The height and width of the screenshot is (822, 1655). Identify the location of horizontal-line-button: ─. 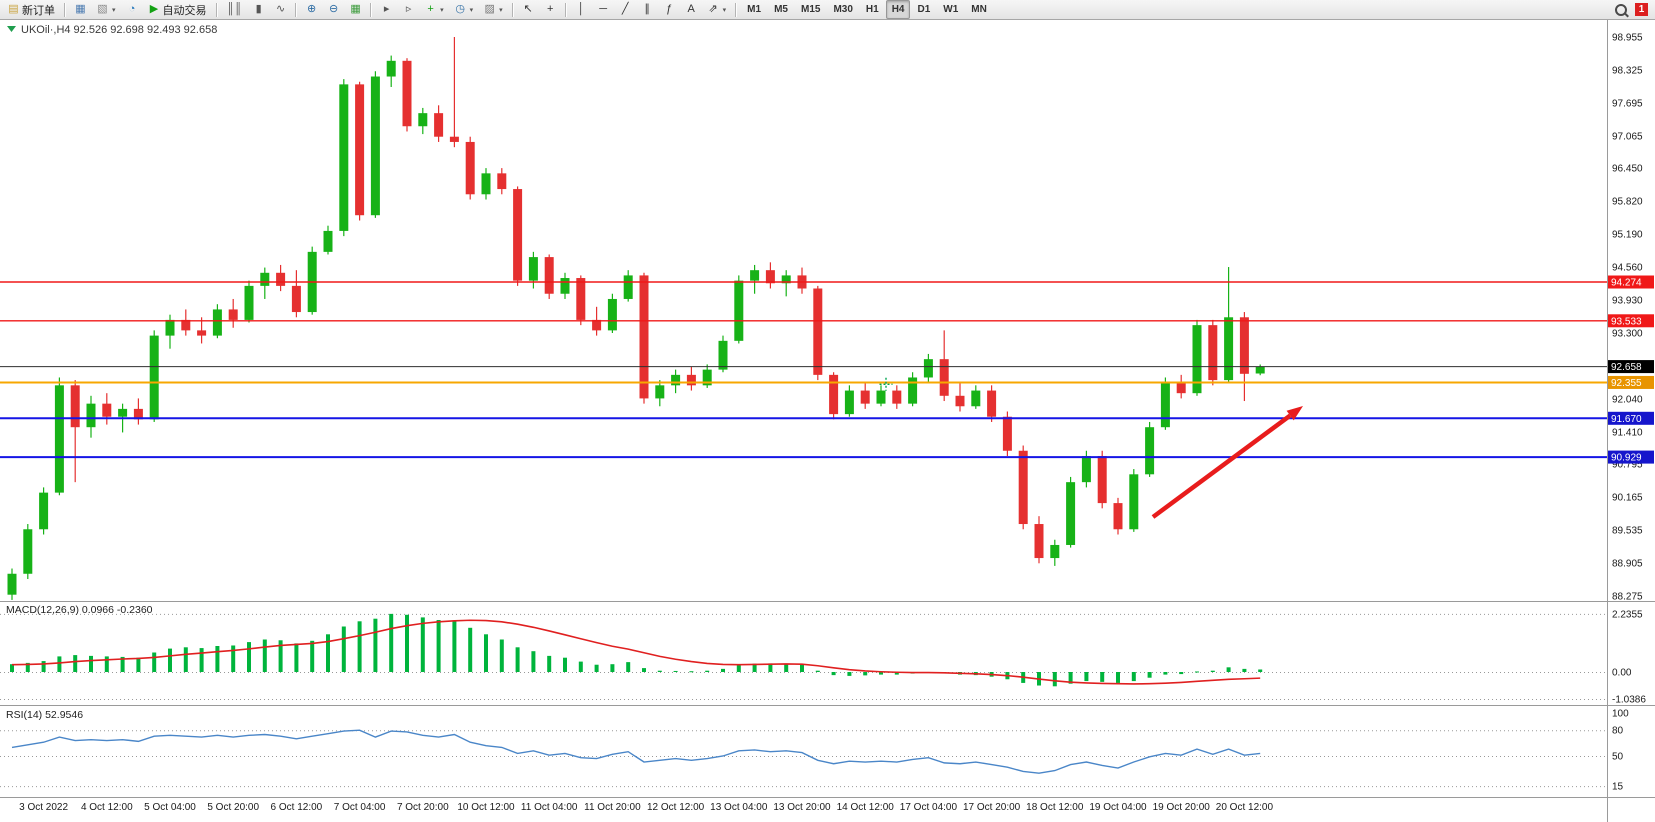
(603, 9).